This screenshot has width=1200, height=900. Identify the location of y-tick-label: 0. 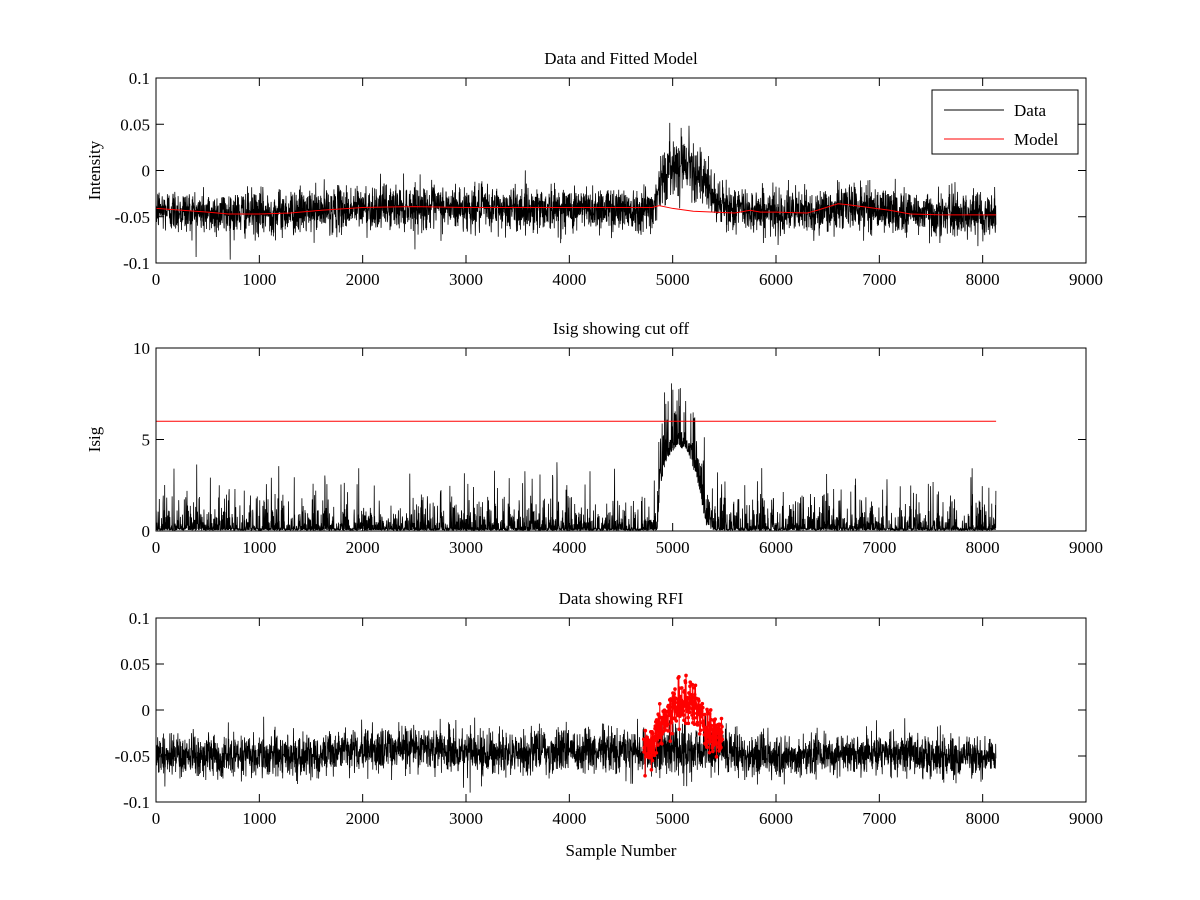
(146, 171).